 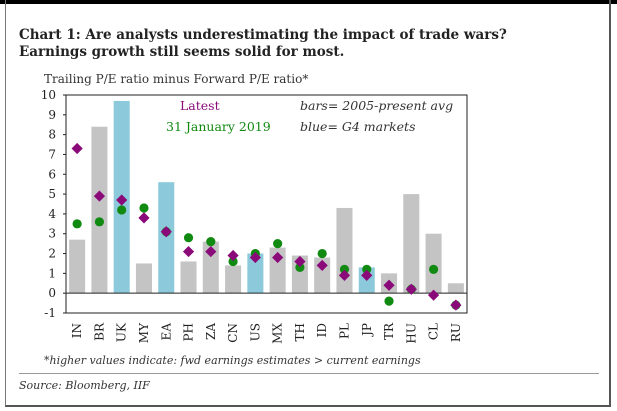 What do you see at coordinates (122, 332) in the screenshot?
I see `x-tick-label: UK` at bounding box center [122, 332].